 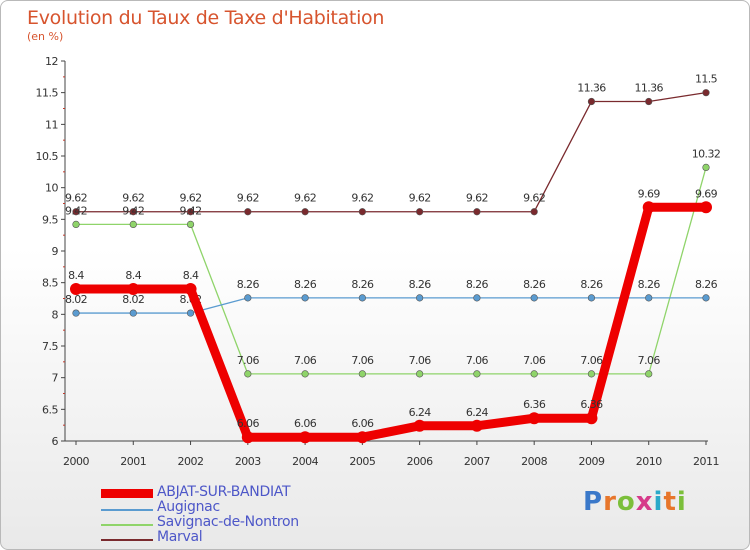 What do you see at coordinates (224, 492) in the screenshot?
I see `legend-label: ABJAT-SUR-BANDIAT` at bounding box center [224, 492].